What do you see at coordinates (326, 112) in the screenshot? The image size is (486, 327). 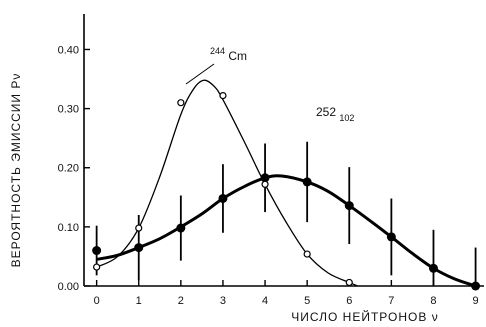 I see `series-label-252-mass: 252` at bounding box center [326, 112].